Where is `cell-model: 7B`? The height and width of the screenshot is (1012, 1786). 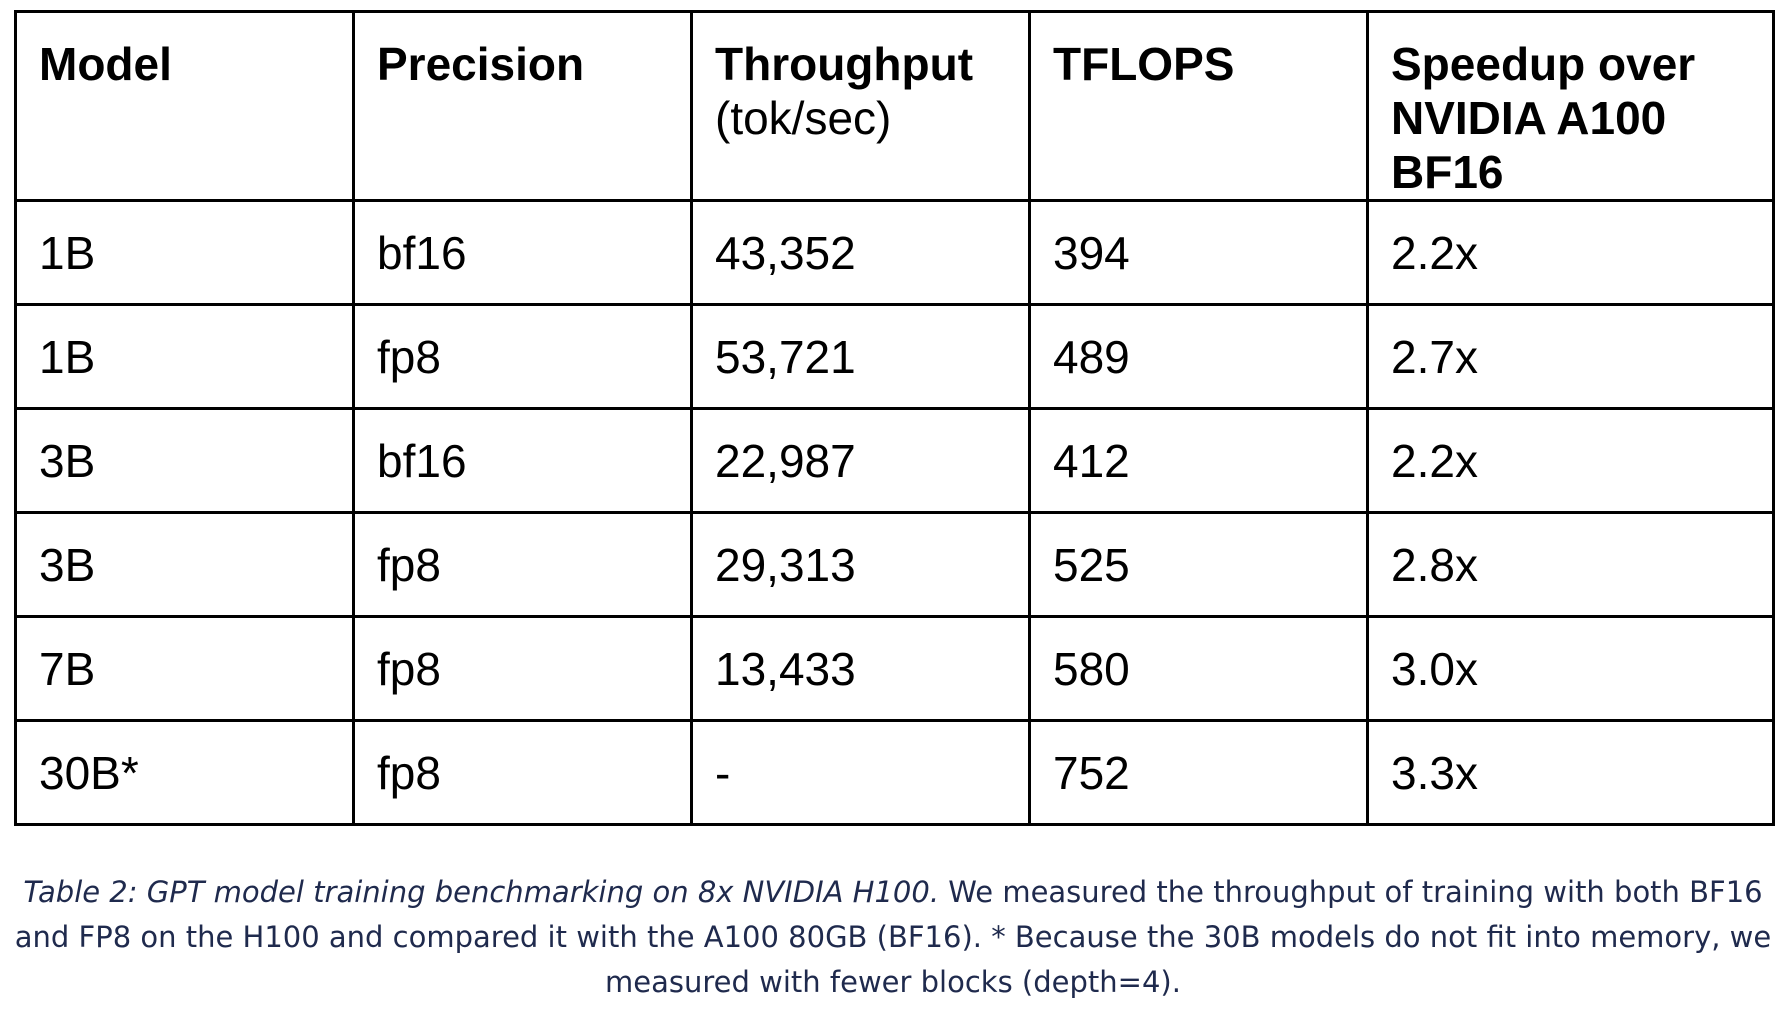 cell-model: 7B is located at coordinates (184, 668).